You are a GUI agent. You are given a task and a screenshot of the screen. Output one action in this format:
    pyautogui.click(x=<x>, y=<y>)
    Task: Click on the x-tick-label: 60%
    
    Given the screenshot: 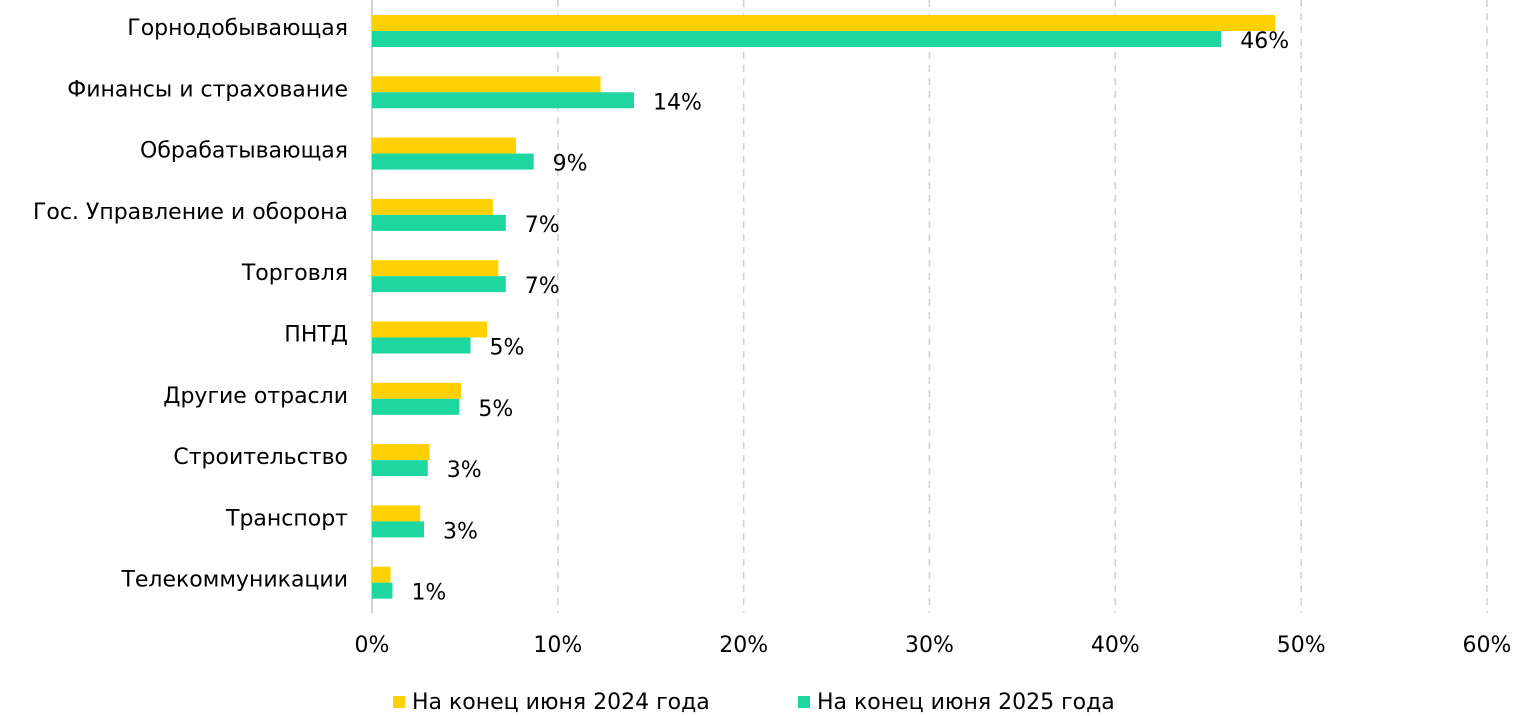 What is the action you would take?
    pyautogui.click(x=1487, y=645)
    